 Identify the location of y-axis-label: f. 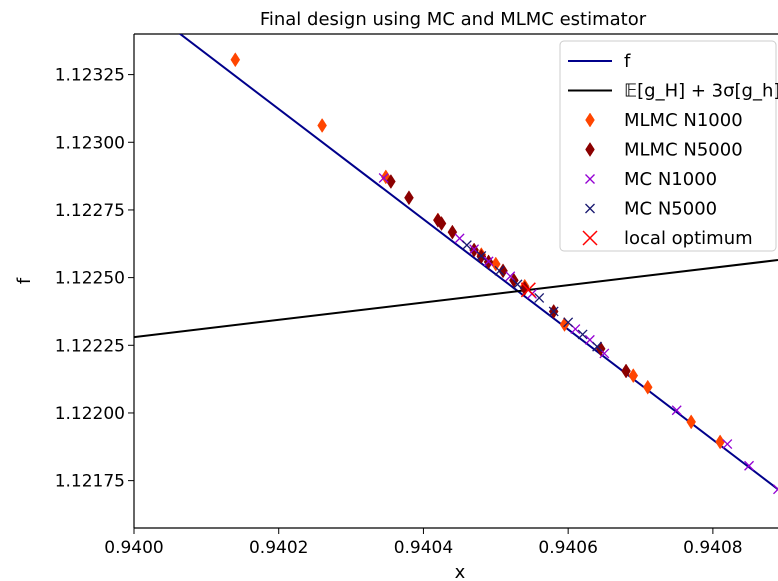
(24, 280).